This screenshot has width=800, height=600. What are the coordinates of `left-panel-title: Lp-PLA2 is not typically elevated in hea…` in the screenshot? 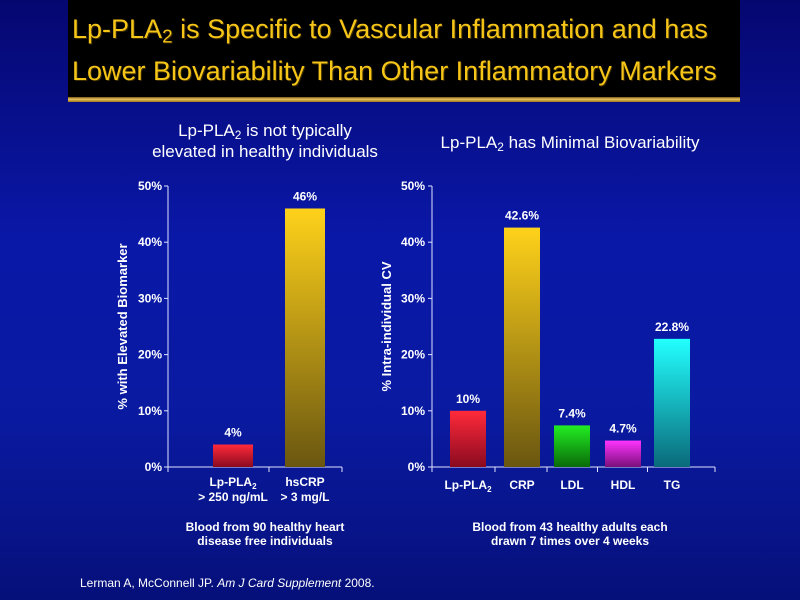 It's located at (265, 141).